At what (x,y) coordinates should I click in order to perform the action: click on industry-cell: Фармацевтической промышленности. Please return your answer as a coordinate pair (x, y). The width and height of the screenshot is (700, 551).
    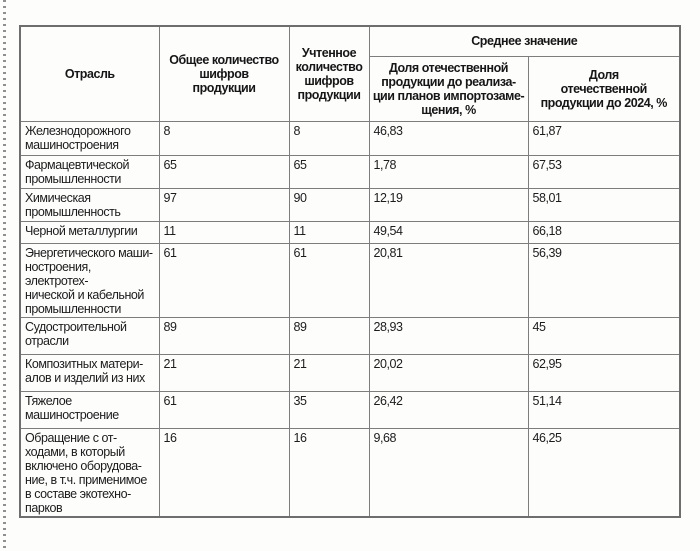
    Looking at the image, I should click on (89, 171).